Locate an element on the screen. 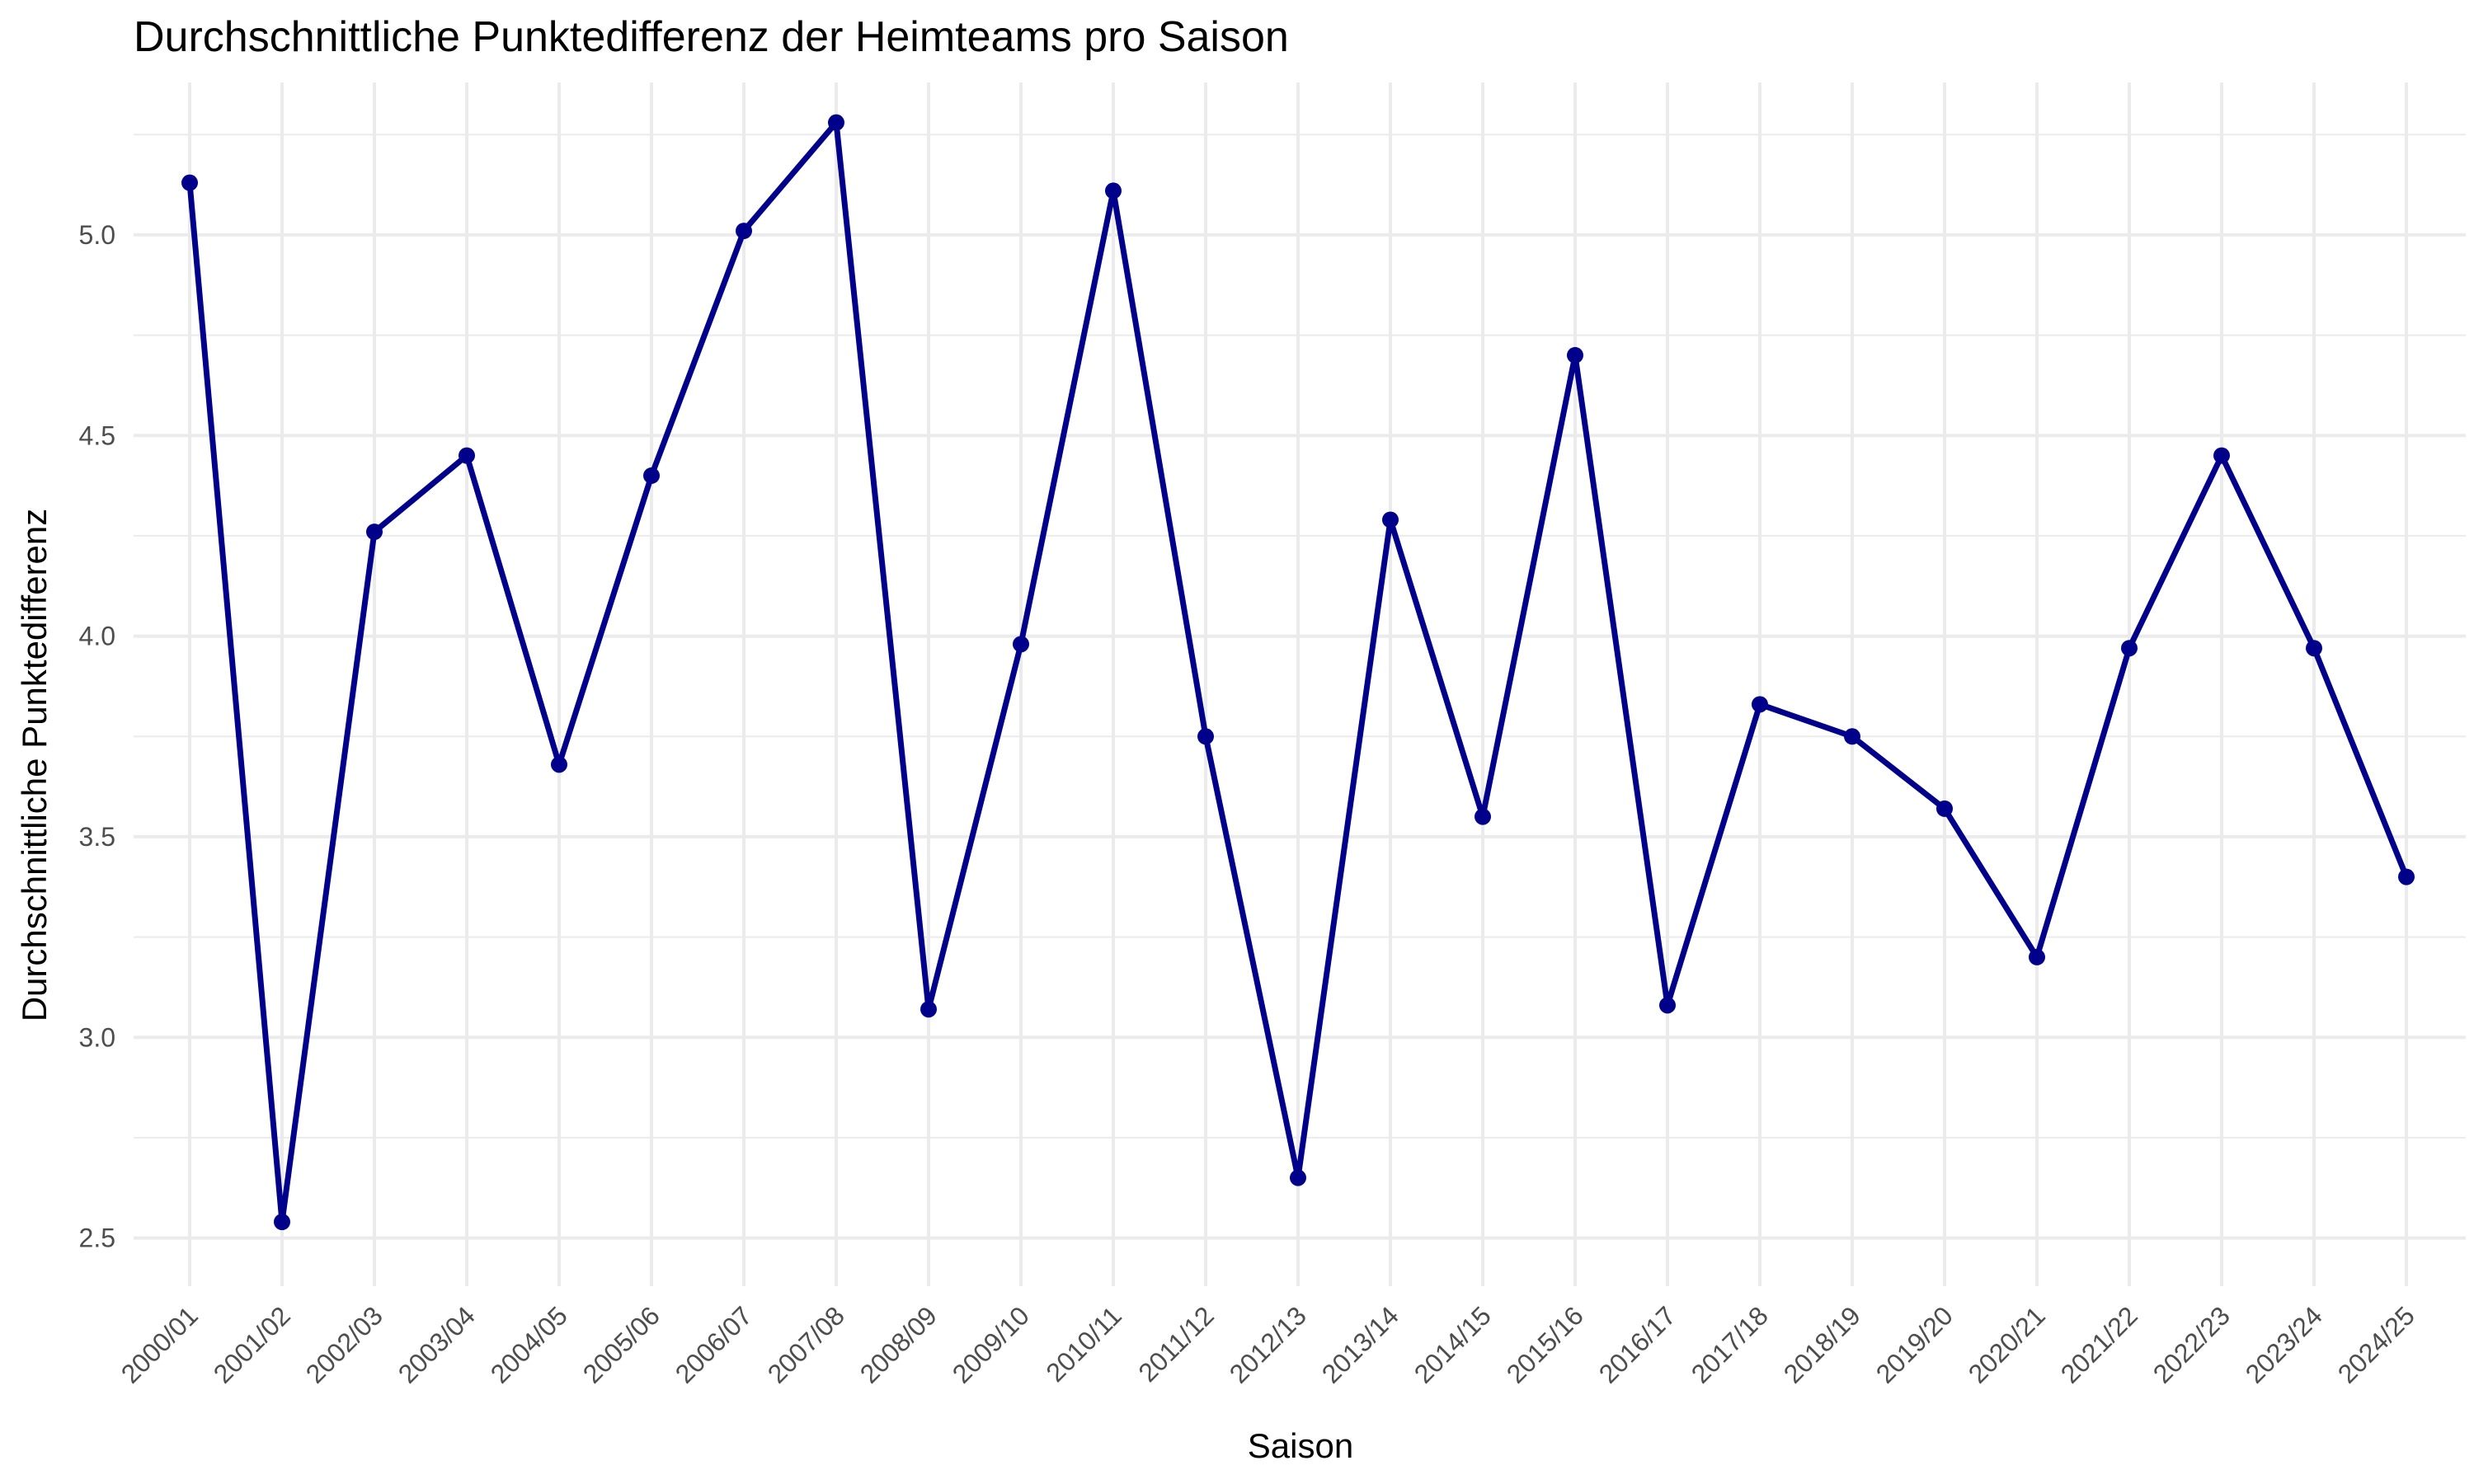 The height and width of the screenshot is (1484, 2474). x-tick-label: 2021/22 is located at coordinates (2099, 1344).